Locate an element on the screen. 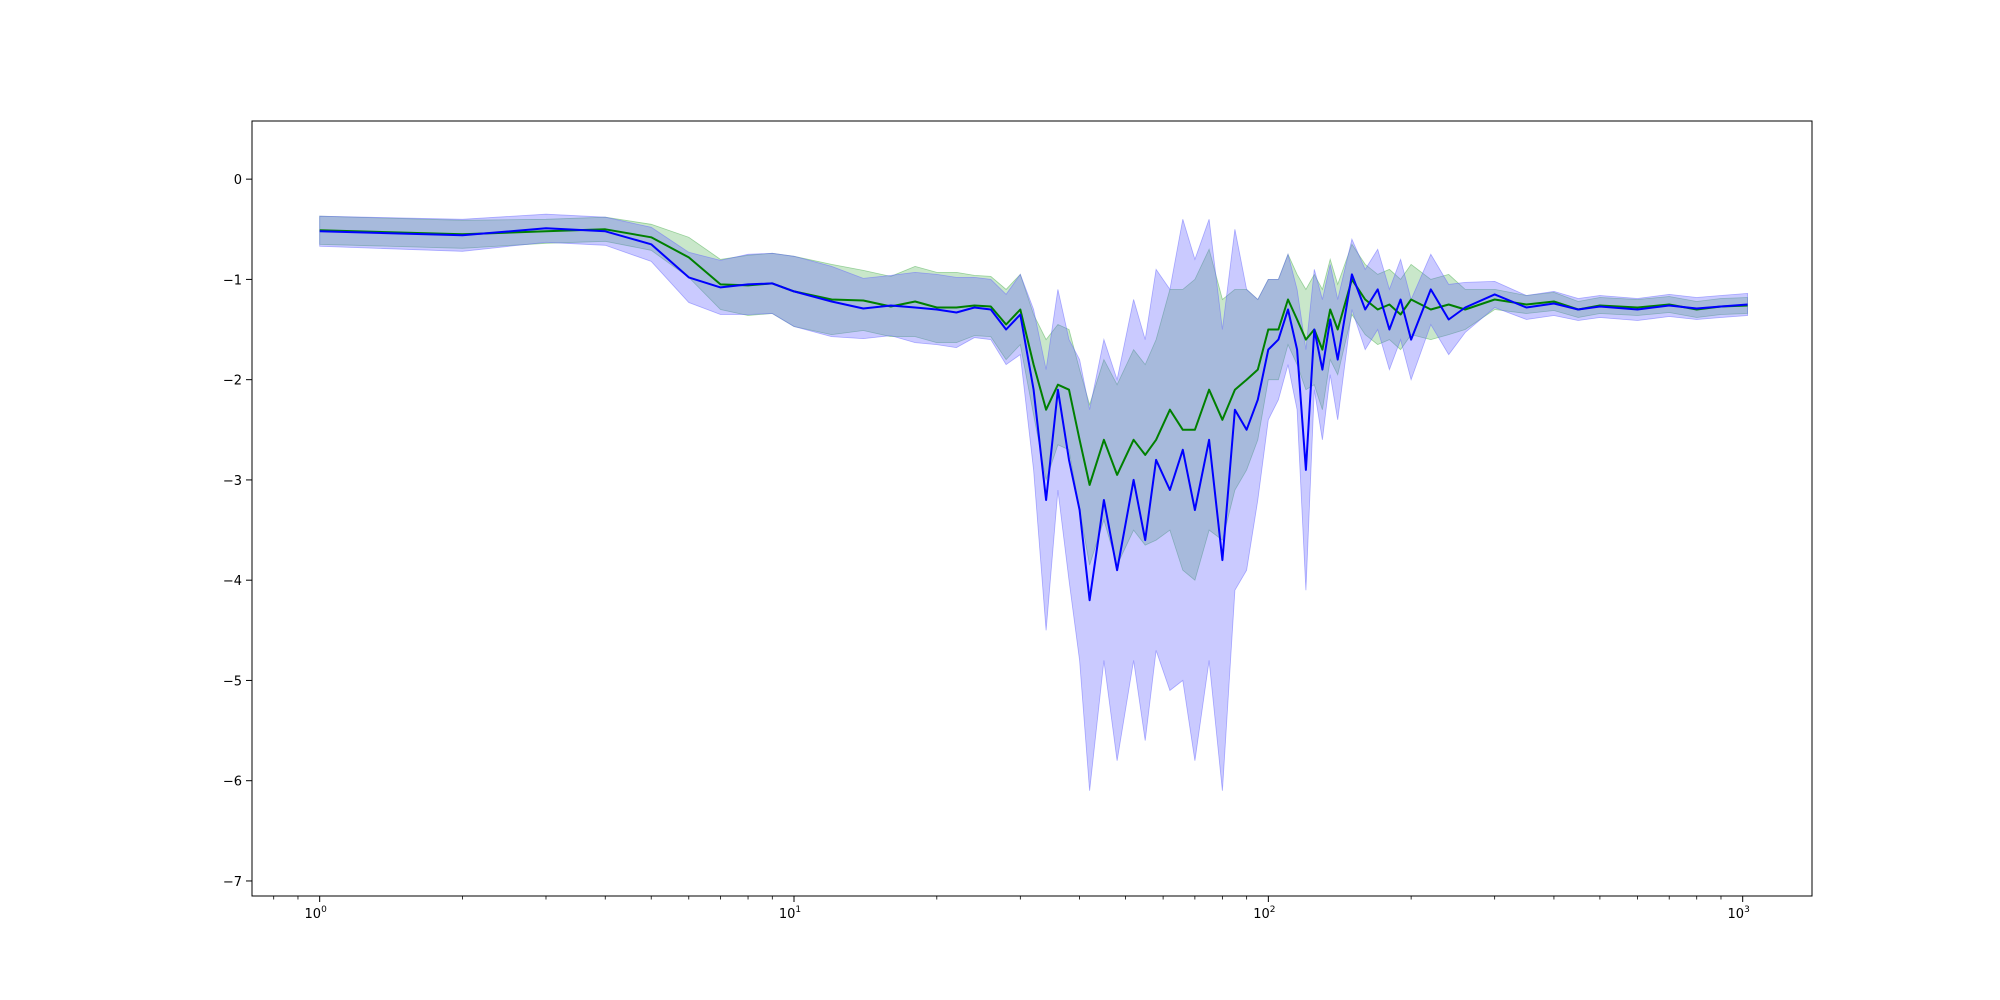  y-tick-label: −4 is located at coordinates (232, 581).